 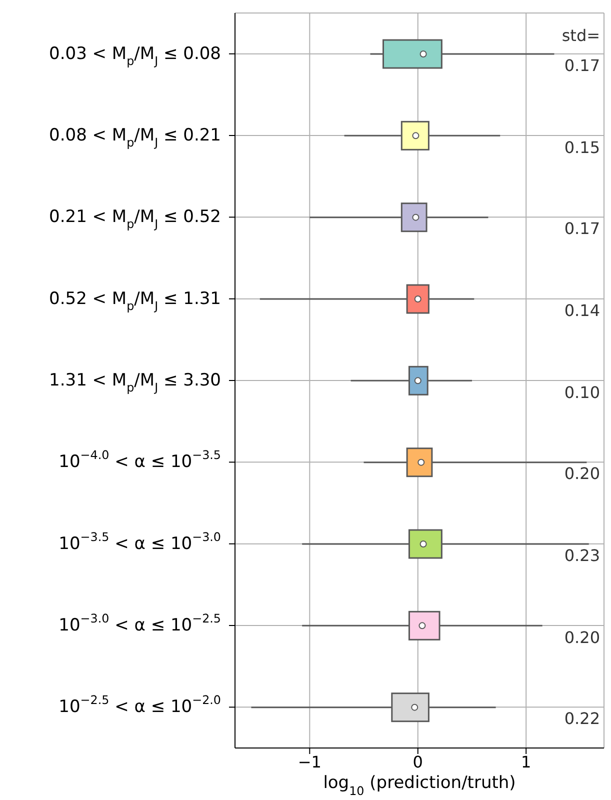 I want to click on x-tick-label: 1, so click(x=526, y=762).